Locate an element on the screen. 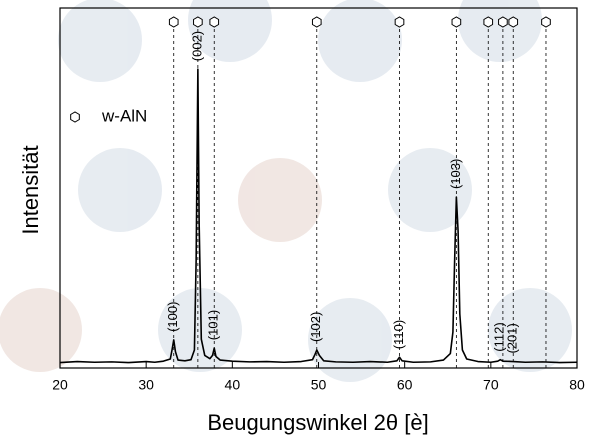  legend-label: w-AlN is located at coordinates (124, 115).